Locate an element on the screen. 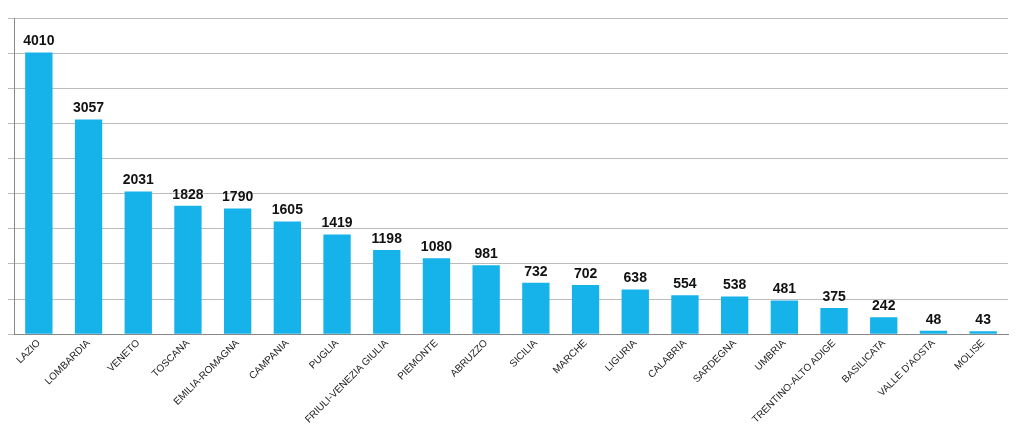 The height and width of the screenshot is (437, 1026). data-label: 538 is located at coordinates (734, 284).